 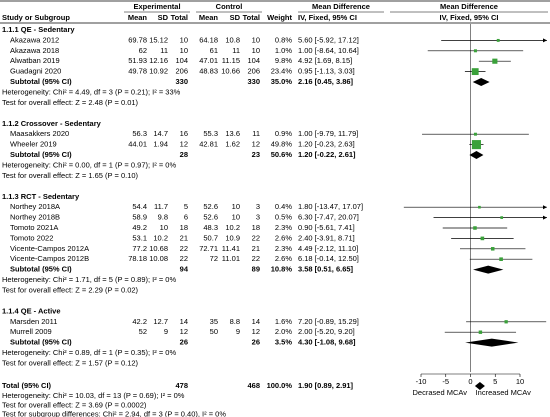 What do you see at coordinates (179, 17) in the screenshot?
I see `column-header: Total` at bounding box center [179, 17].